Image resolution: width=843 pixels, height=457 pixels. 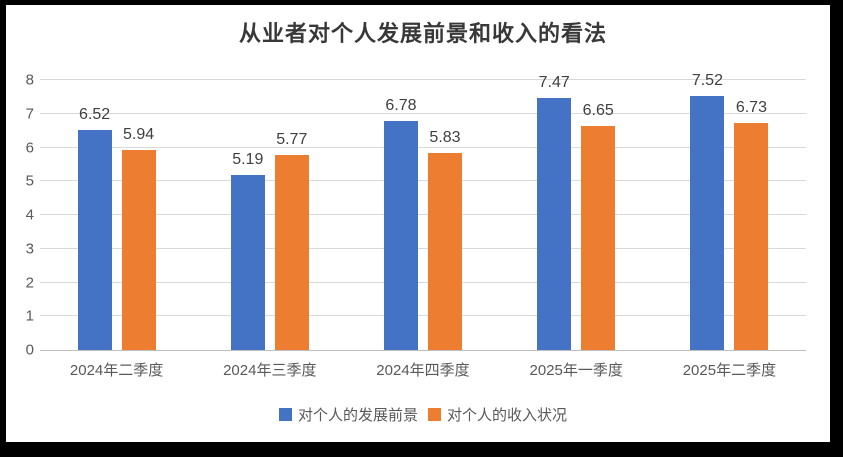 I want to click on x-axis-category-label: 2024年二季度, so click(x=116, y=370).